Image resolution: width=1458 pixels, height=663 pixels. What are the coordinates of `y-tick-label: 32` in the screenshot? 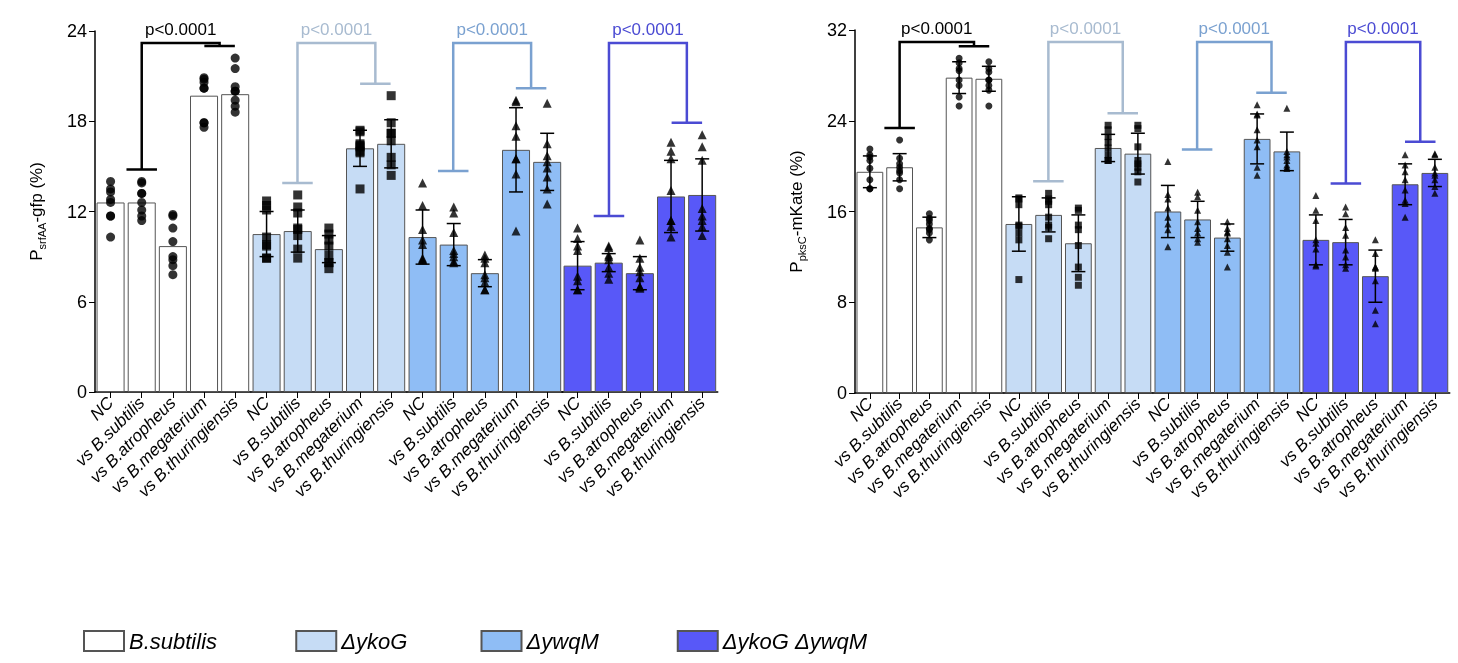 It's located at (836, 30).